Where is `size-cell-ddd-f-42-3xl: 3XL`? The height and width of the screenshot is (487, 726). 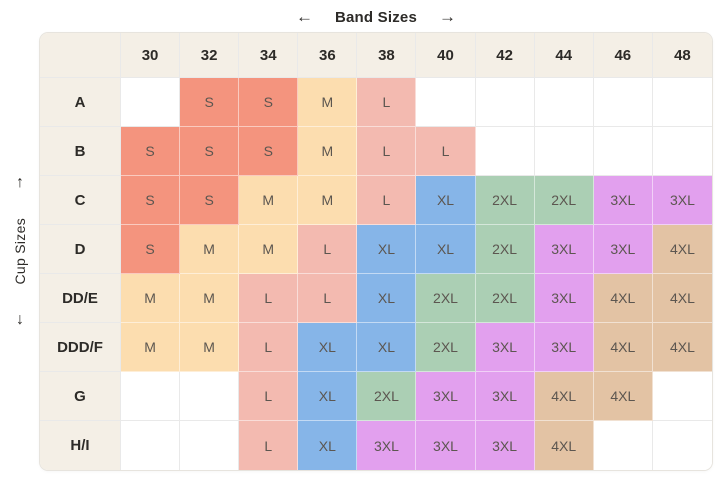 size-cell-ddd-f-42-3xl: 3XL is located at coordinates (505, 347).